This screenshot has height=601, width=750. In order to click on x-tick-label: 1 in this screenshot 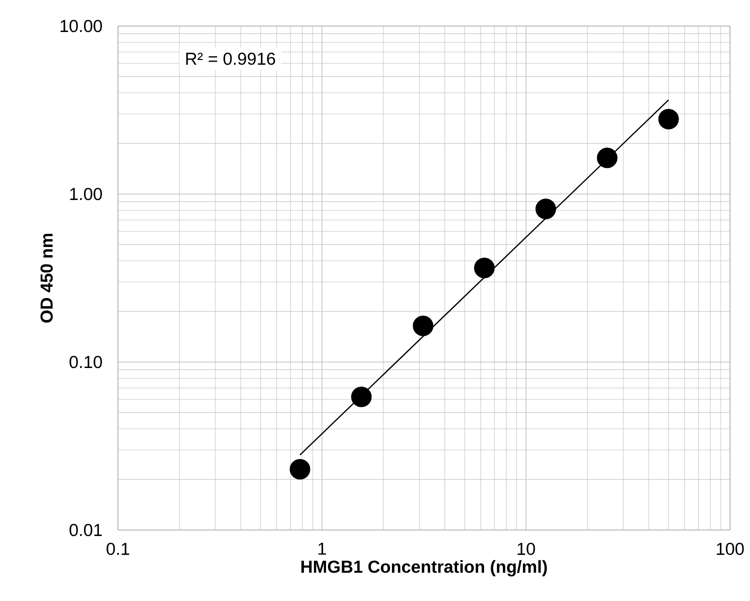, I will do `click(322, 548)`.